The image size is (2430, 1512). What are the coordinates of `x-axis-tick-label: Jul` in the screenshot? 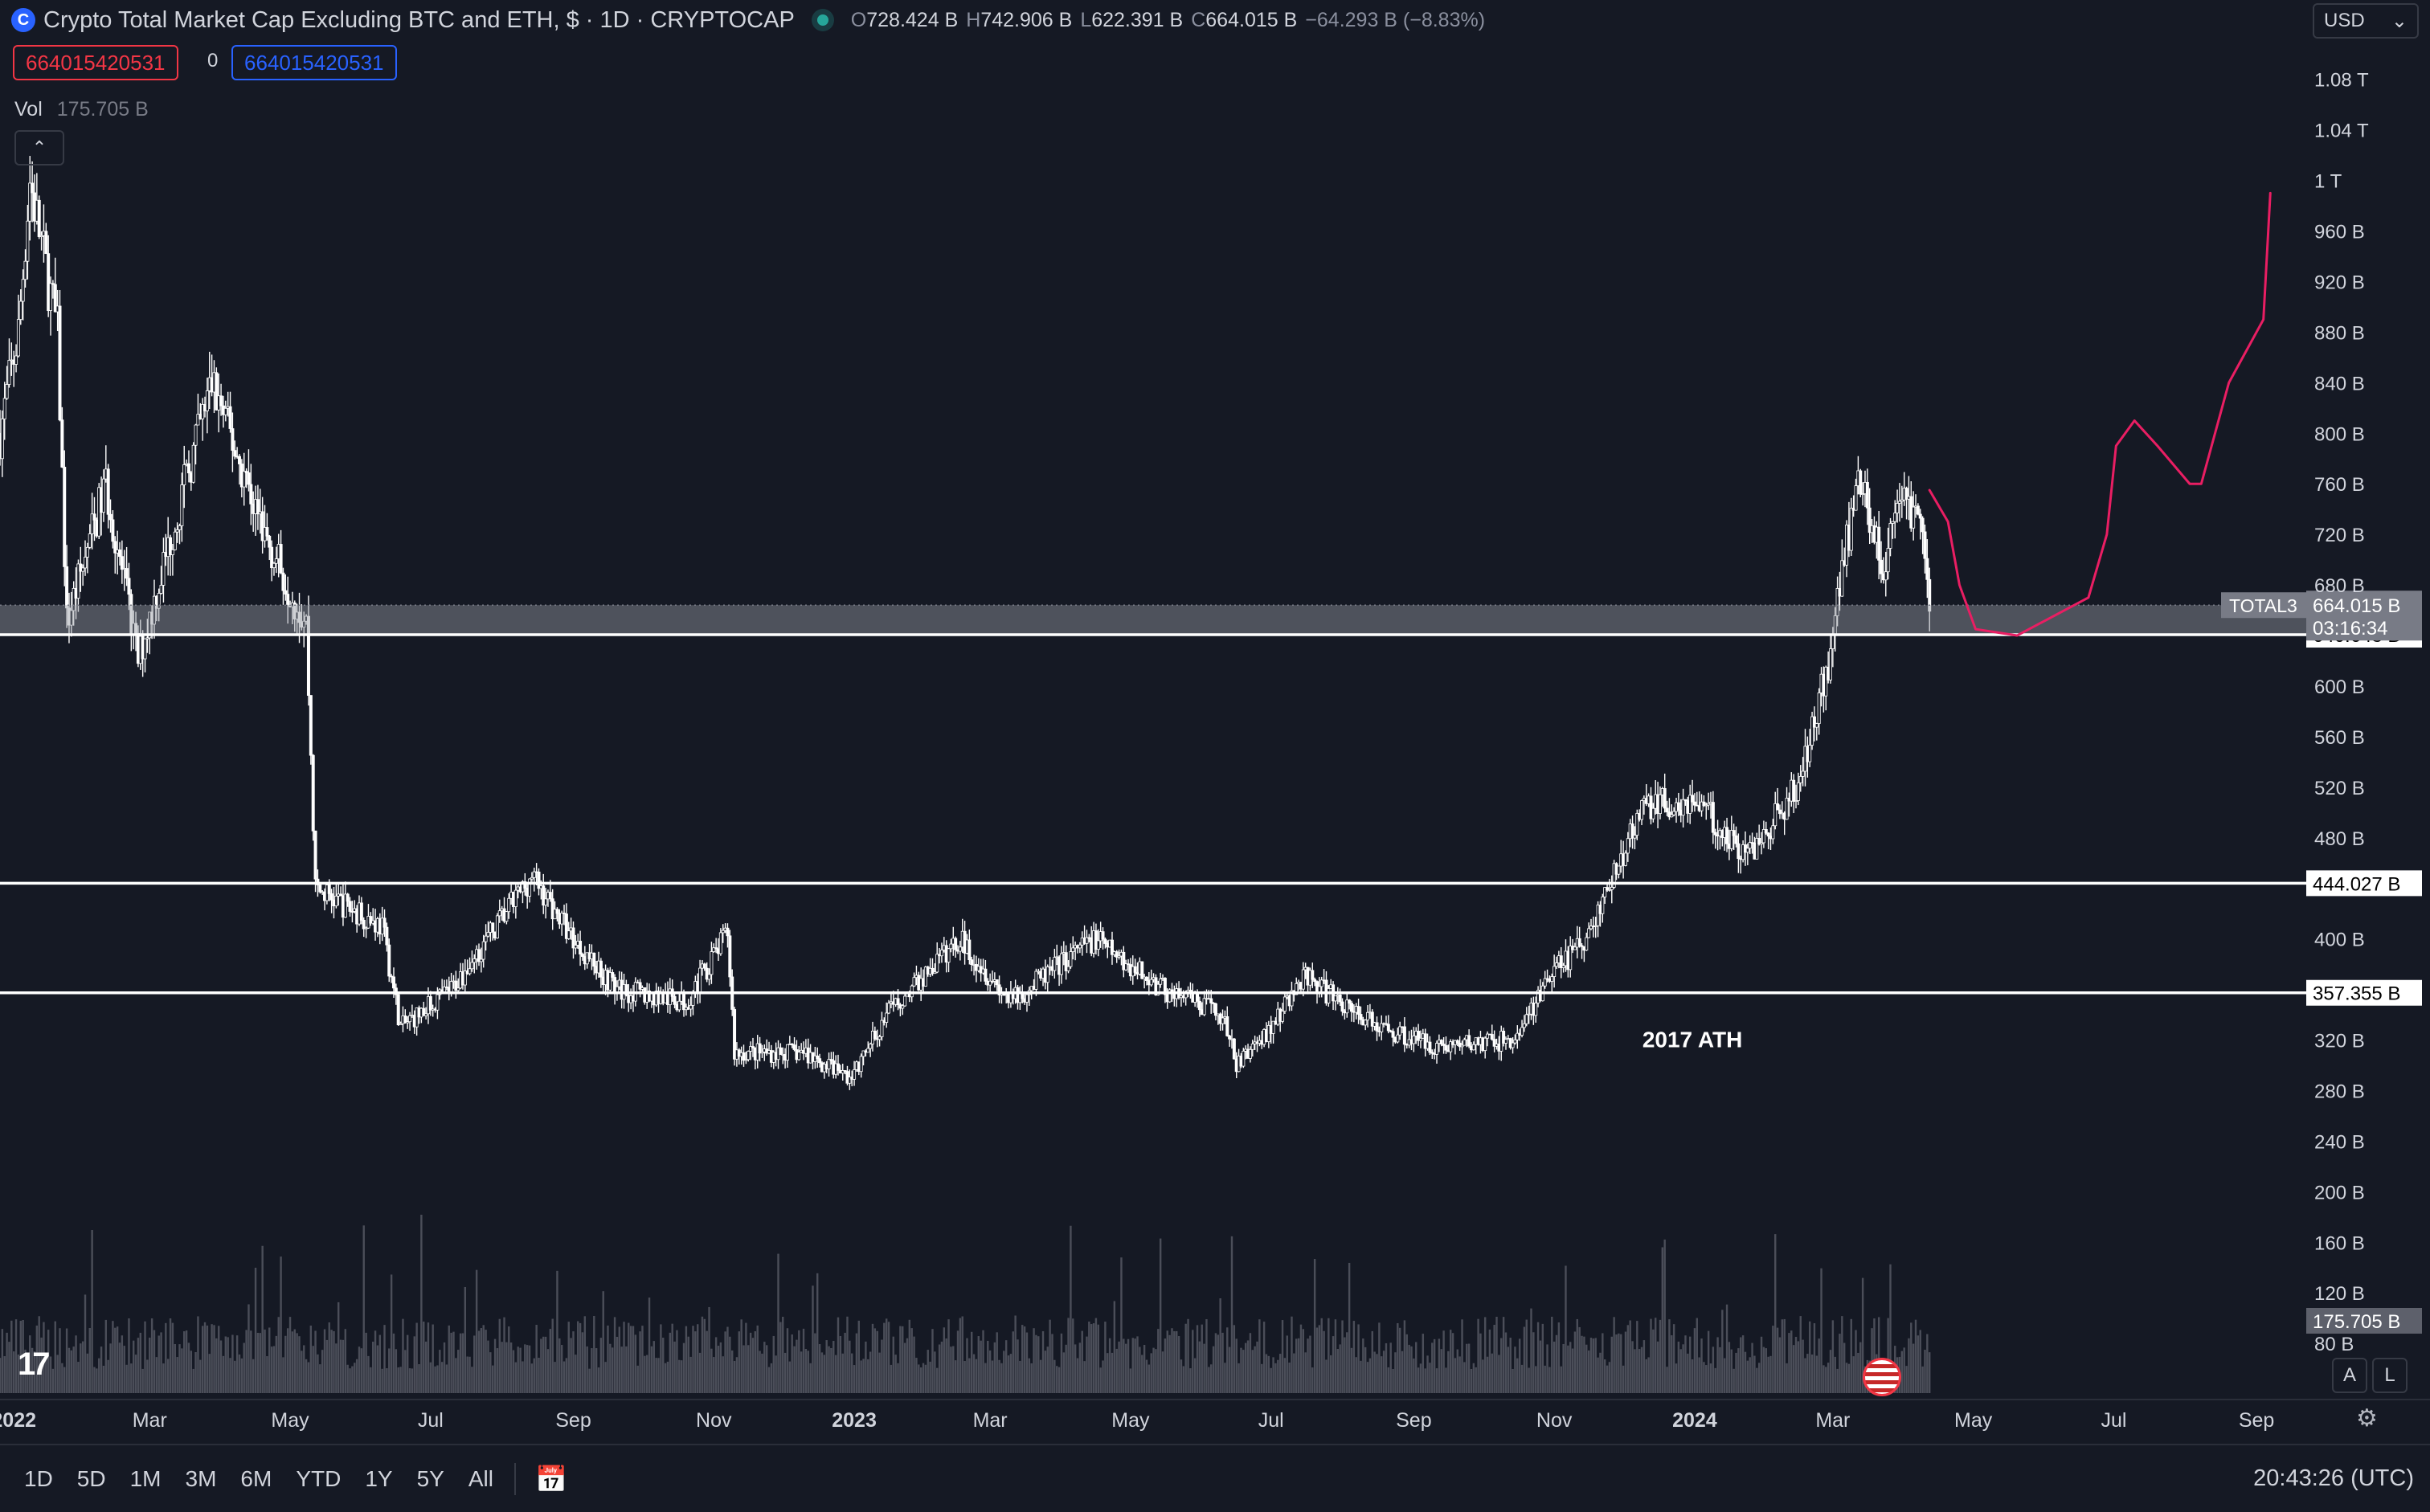 It's located at (1271, 1420).